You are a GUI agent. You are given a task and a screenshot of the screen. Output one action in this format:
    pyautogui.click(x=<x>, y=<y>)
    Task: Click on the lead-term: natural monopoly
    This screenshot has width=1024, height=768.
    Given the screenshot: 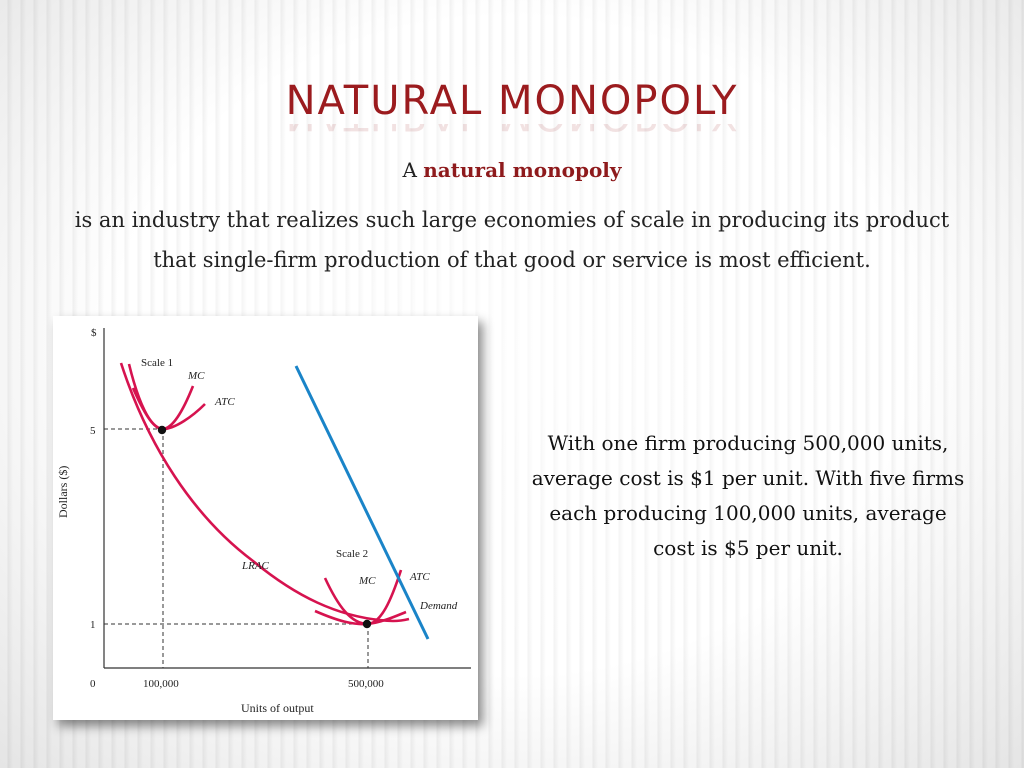 What is the action you would take?
    pyautogui.click(x=522, y=170)
    